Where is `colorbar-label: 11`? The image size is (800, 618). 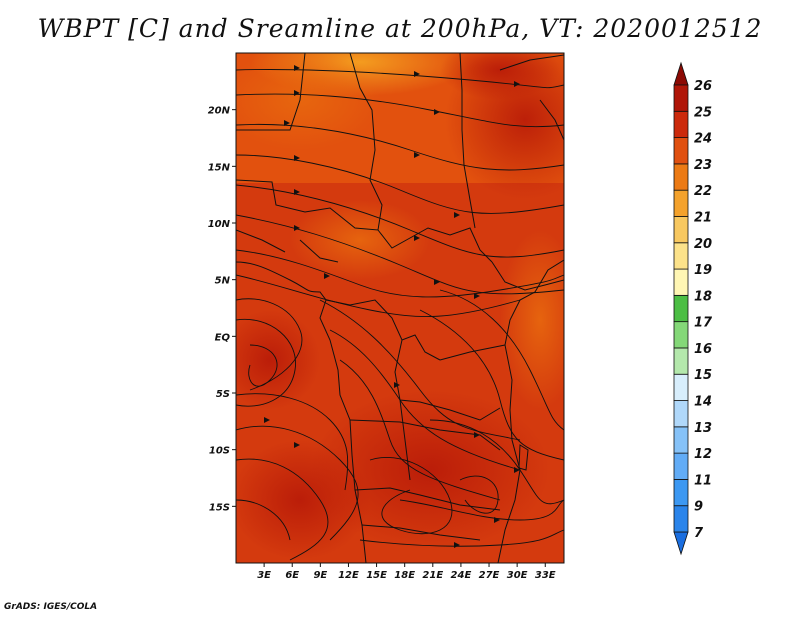
colorbar-label: 11 is located at coordinates (703, 480).